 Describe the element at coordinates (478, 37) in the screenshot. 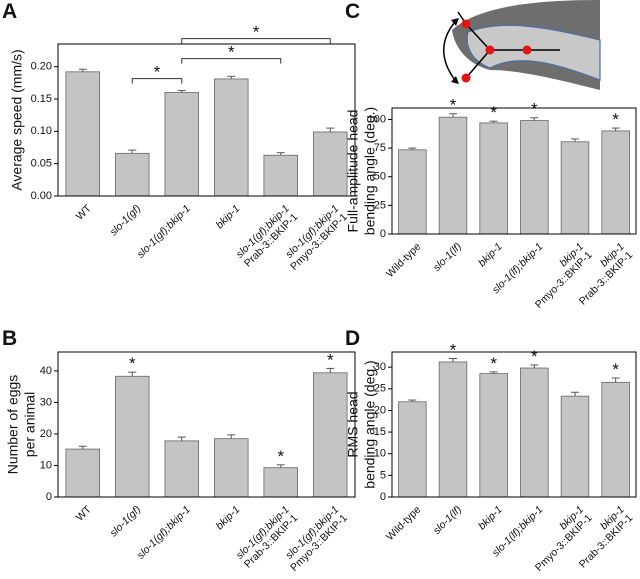

I see `head-axis-up` at that location.